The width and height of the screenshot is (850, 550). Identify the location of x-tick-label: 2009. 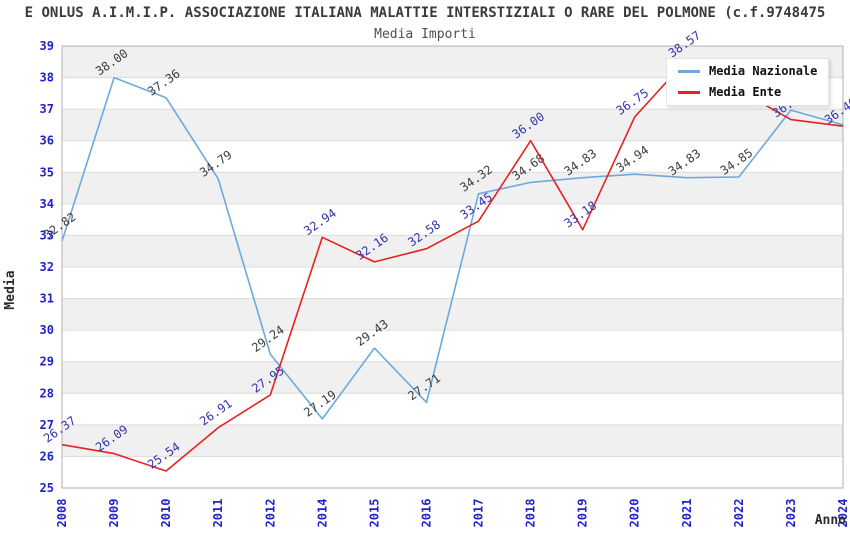
(114, 513).